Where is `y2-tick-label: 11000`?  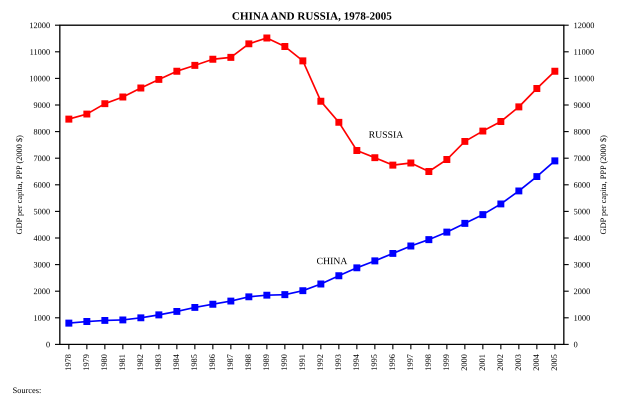
y2-tick-label: 11000 is located at coordinates (584, 52).